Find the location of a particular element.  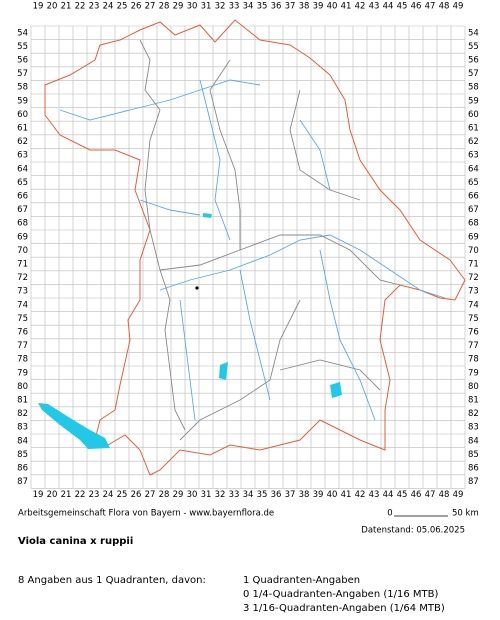

row-label: 79 is located at coordinates (22, 373).